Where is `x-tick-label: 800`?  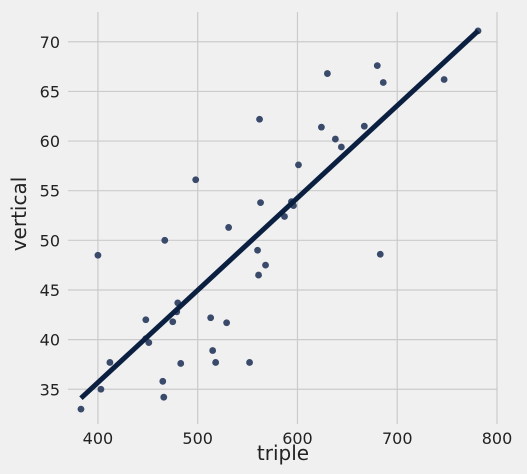 x-tick-label: 800 is located at coordinates (497, 438).